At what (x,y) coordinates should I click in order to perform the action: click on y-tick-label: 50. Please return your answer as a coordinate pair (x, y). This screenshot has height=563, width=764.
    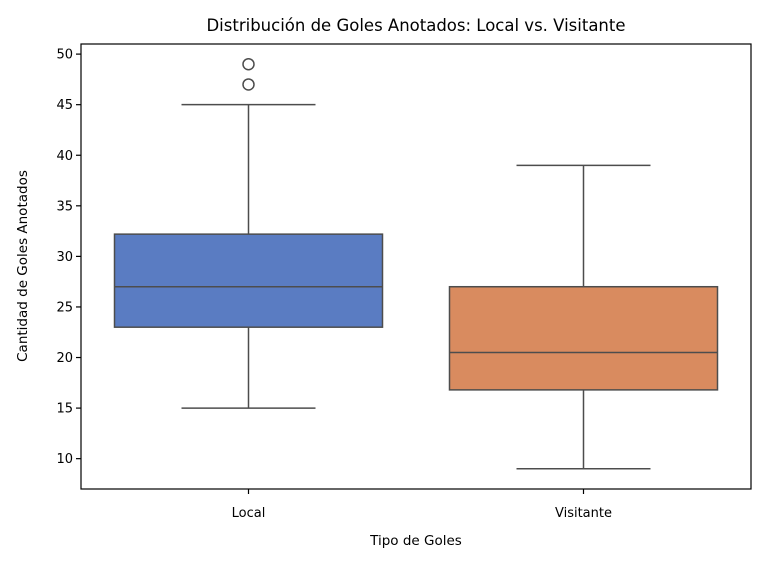
    Looking at the image, I should click on (64, 55).